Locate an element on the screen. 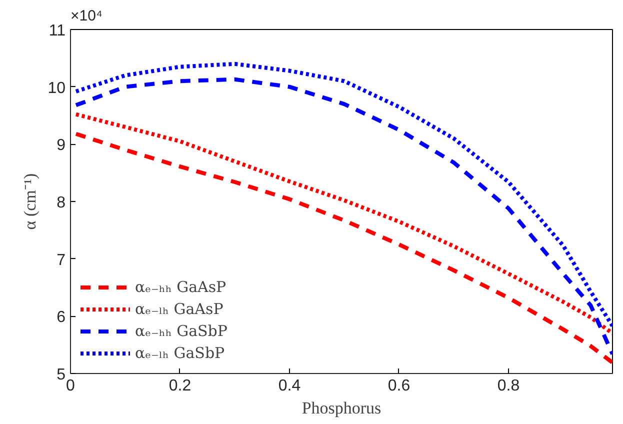 The height and width of the screenshot is (424, 623). text: ×10⁴ is located at coordinates (86, 16).